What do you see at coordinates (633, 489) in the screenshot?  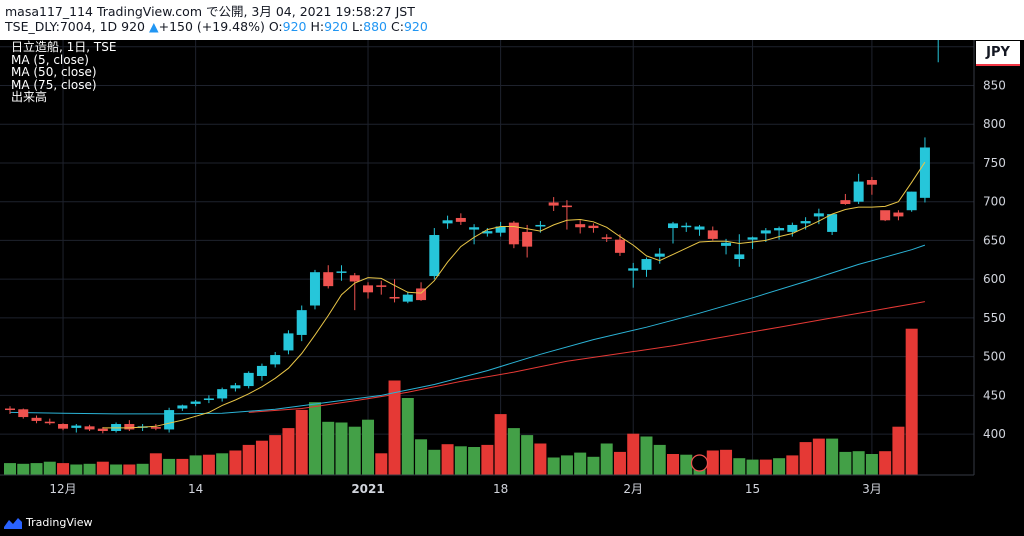 I see `x-tick-label: 2月` at bounding box center [633, 489].